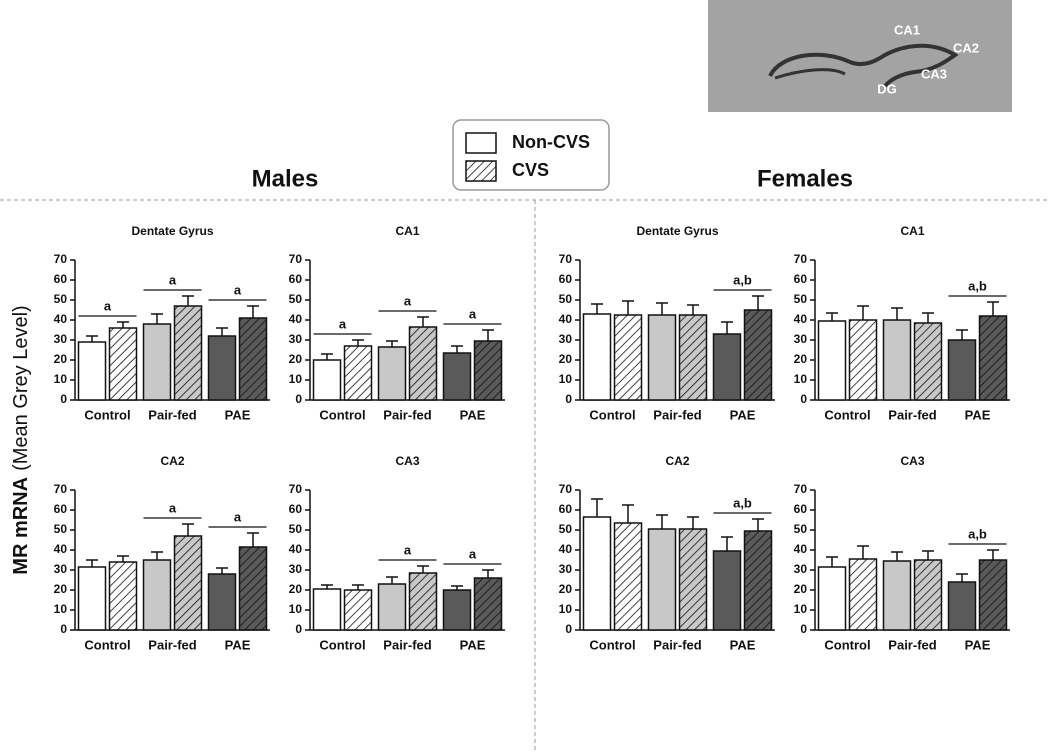 The height and width of the screenshot is (752, 1050). Describe the element at coordinates (172, 461) in the screenshot. I see `panel-title: CA2` at that location.